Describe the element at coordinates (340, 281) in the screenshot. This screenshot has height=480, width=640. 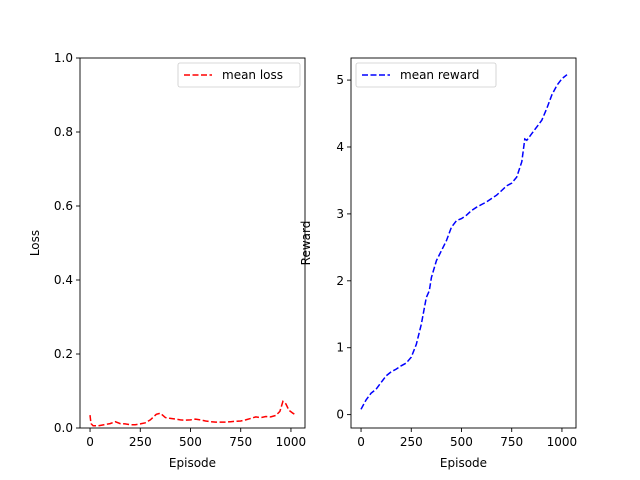
I see `reward-y-tick-label: 2` at that location.